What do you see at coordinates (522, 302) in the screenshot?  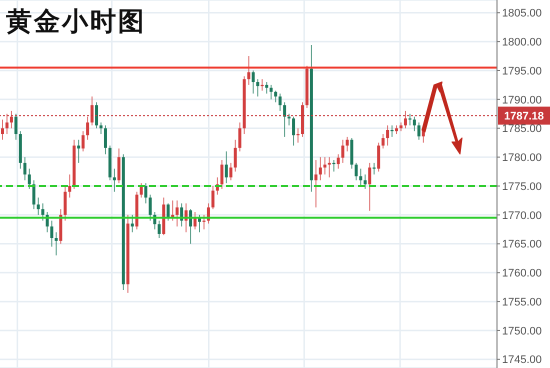 I see `y-tick-label: 1755.00` at bounding box center [522, 302].